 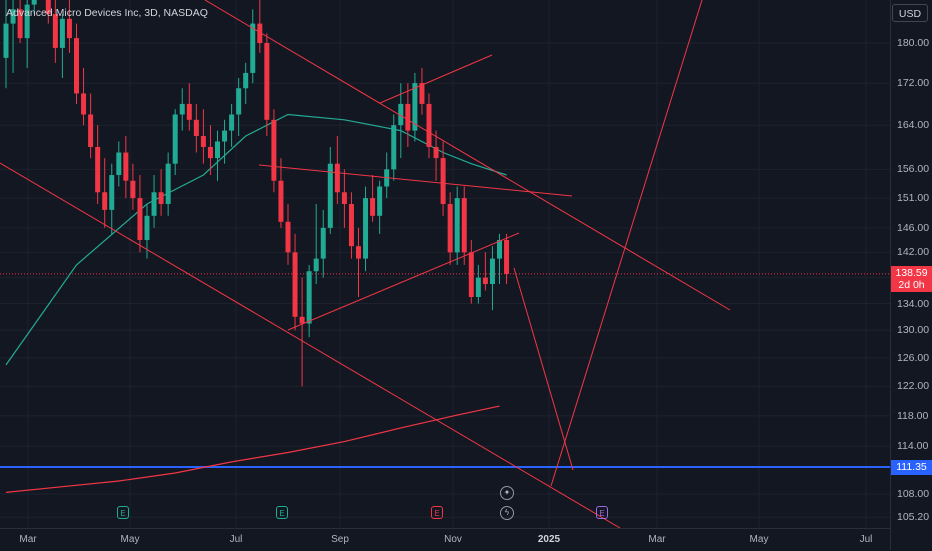 What do you see at coordinates (913, 252) in the screenshot?
I see `price-tick-label: 142.00` at bounding box center [913, 252].